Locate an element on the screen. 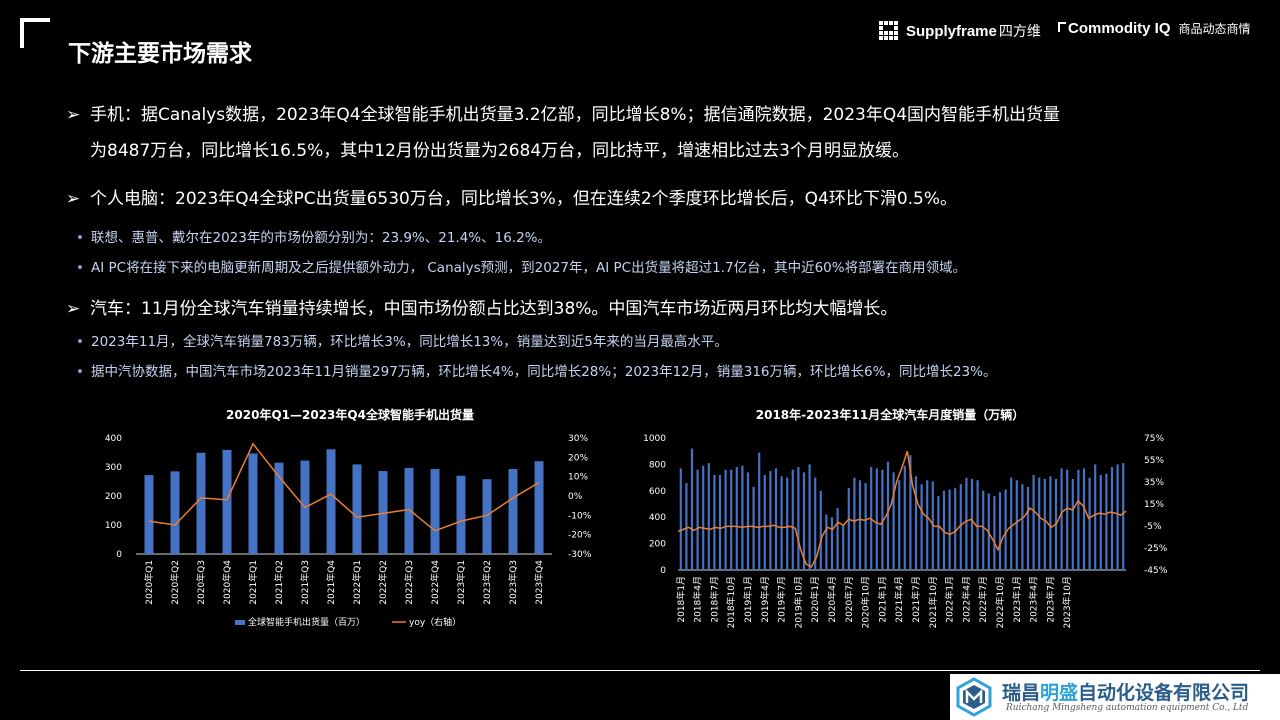 Image resolution: width=1280 pixels, height=720 pixels. x-tick-label: 2023年Q4 is located at coordinates (539, 582).